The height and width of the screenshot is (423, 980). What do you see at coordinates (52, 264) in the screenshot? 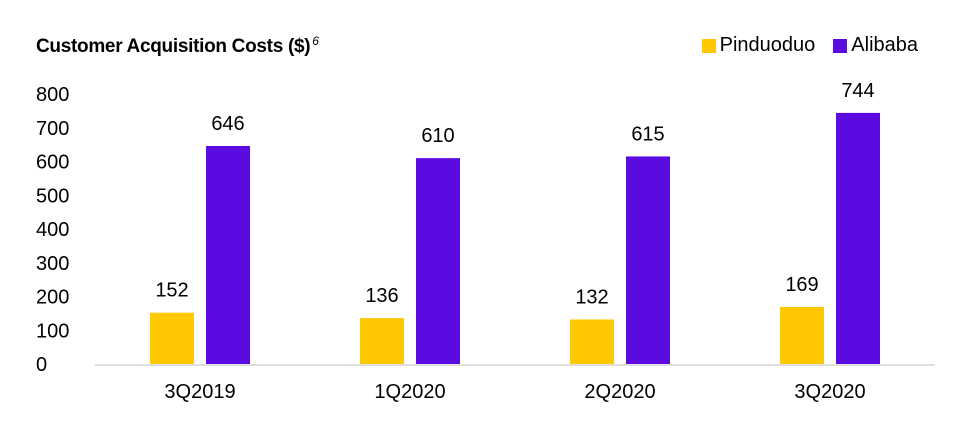
I see `y-tick-label: 300` at bounding box center [52, 264].